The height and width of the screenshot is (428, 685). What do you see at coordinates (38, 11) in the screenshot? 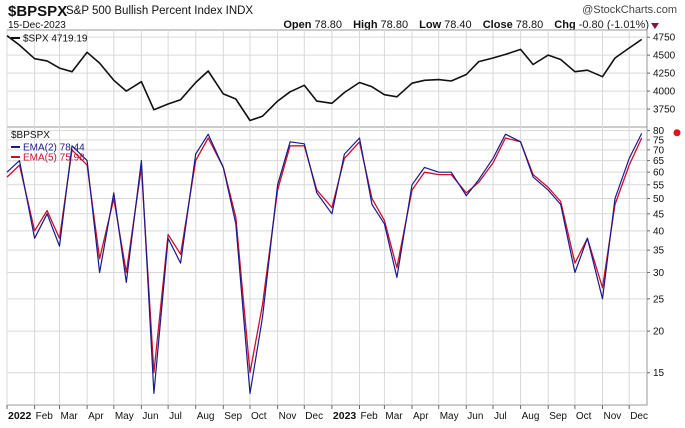
I see `chart-symbol: $BPSPX` at bounding box center [38, 11].